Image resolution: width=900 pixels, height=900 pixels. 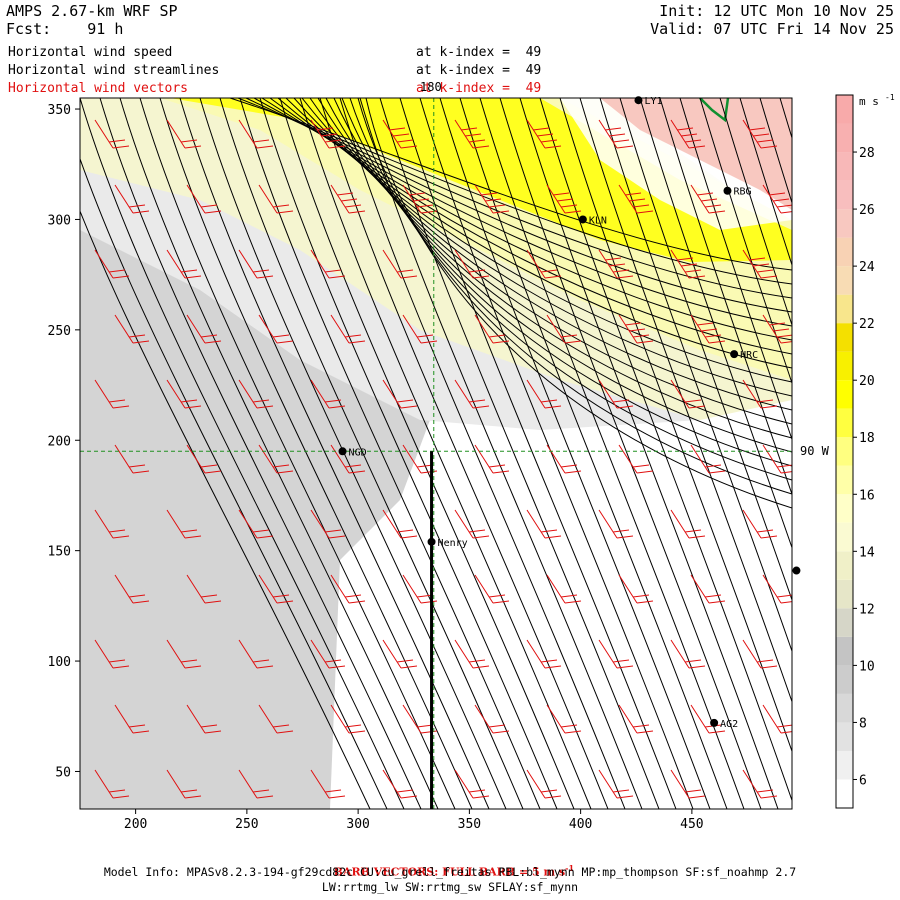 I want to click on station-label: Henry, so click(x=453, y=543).